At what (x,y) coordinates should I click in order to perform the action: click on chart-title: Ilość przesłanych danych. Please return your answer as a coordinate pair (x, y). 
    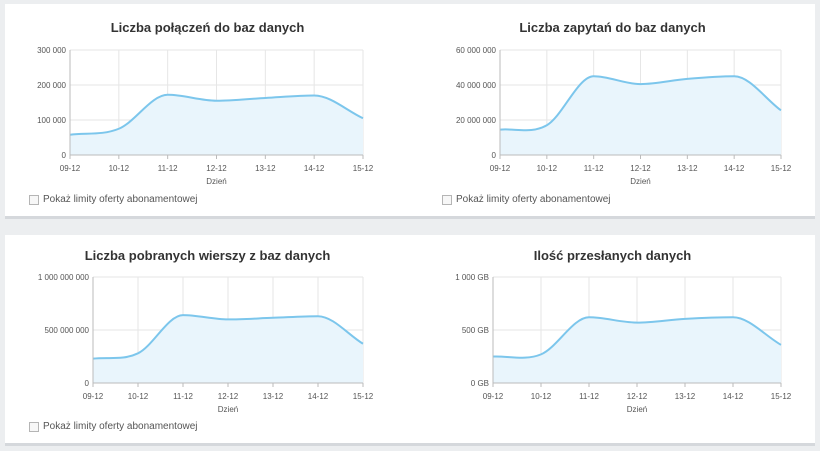
    Looking at the image, I should click on (613, 255).